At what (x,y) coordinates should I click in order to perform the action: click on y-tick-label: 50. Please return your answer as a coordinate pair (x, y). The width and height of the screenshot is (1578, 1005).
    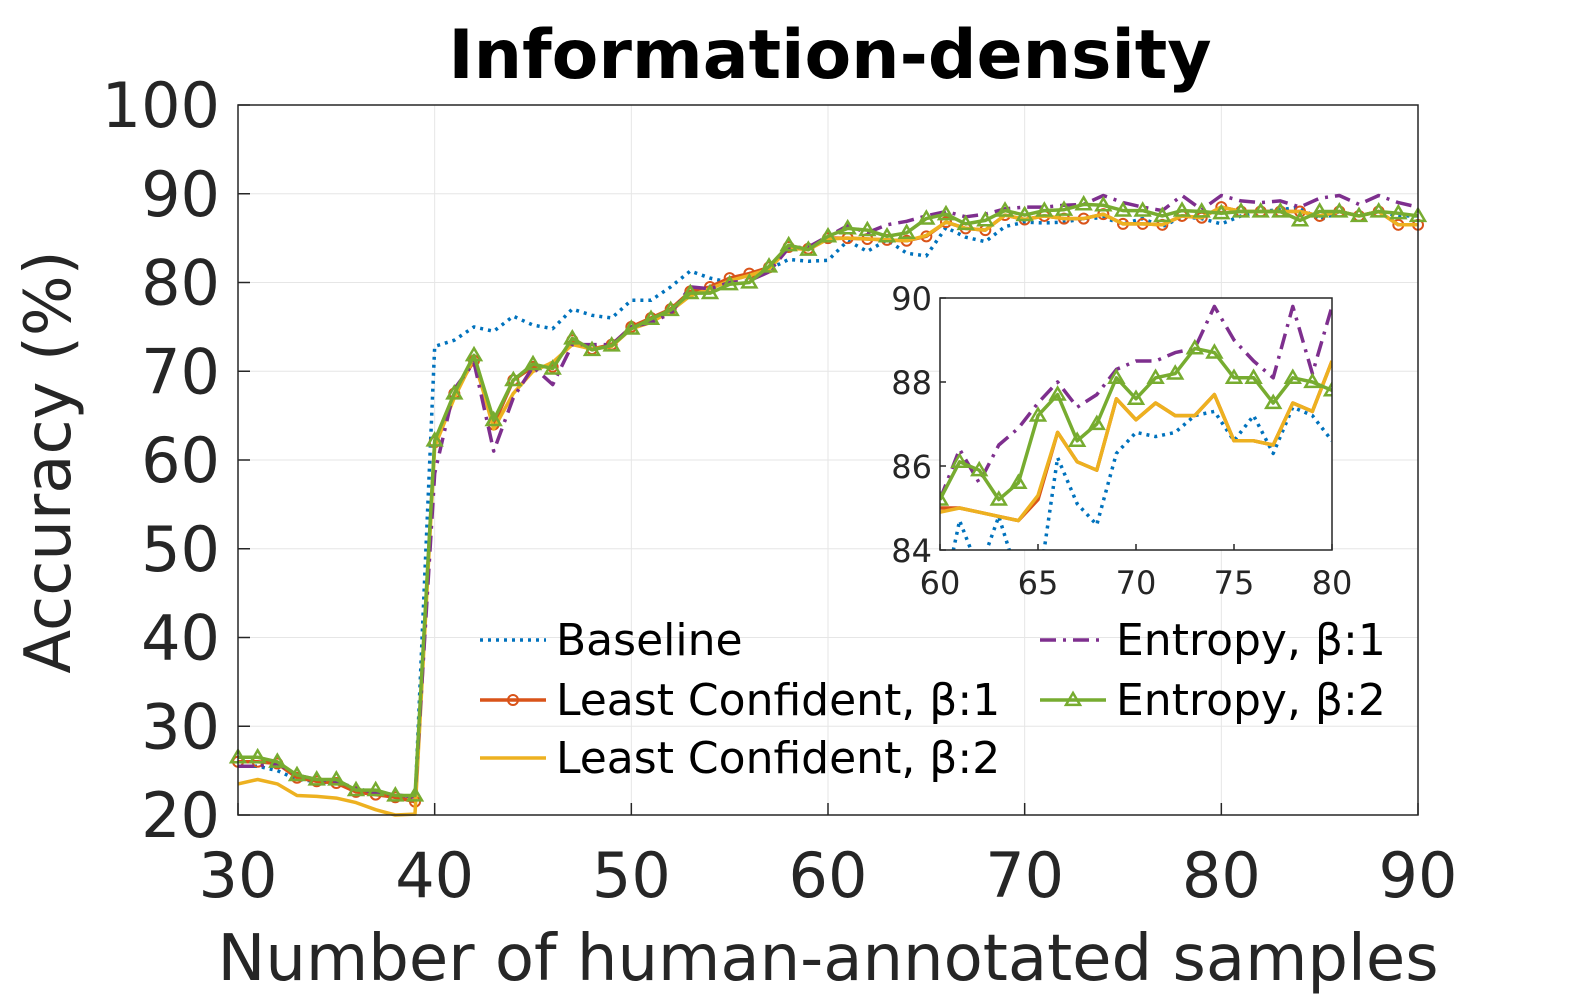
    Looking at the image, I should click on (180, 549).